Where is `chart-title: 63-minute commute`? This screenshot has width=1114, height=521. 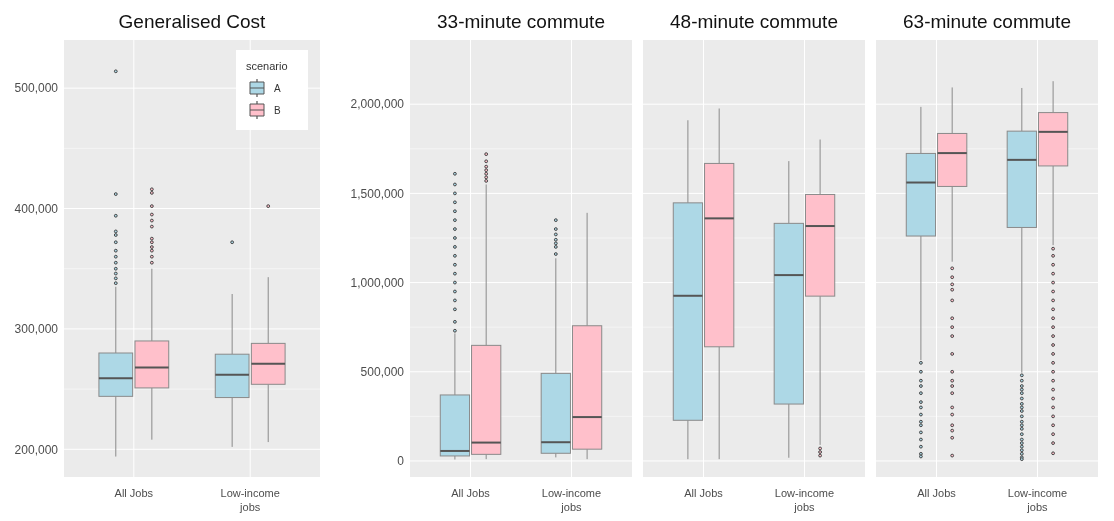
chart-title: 63-minute commute is located at coordinates (987, 21).